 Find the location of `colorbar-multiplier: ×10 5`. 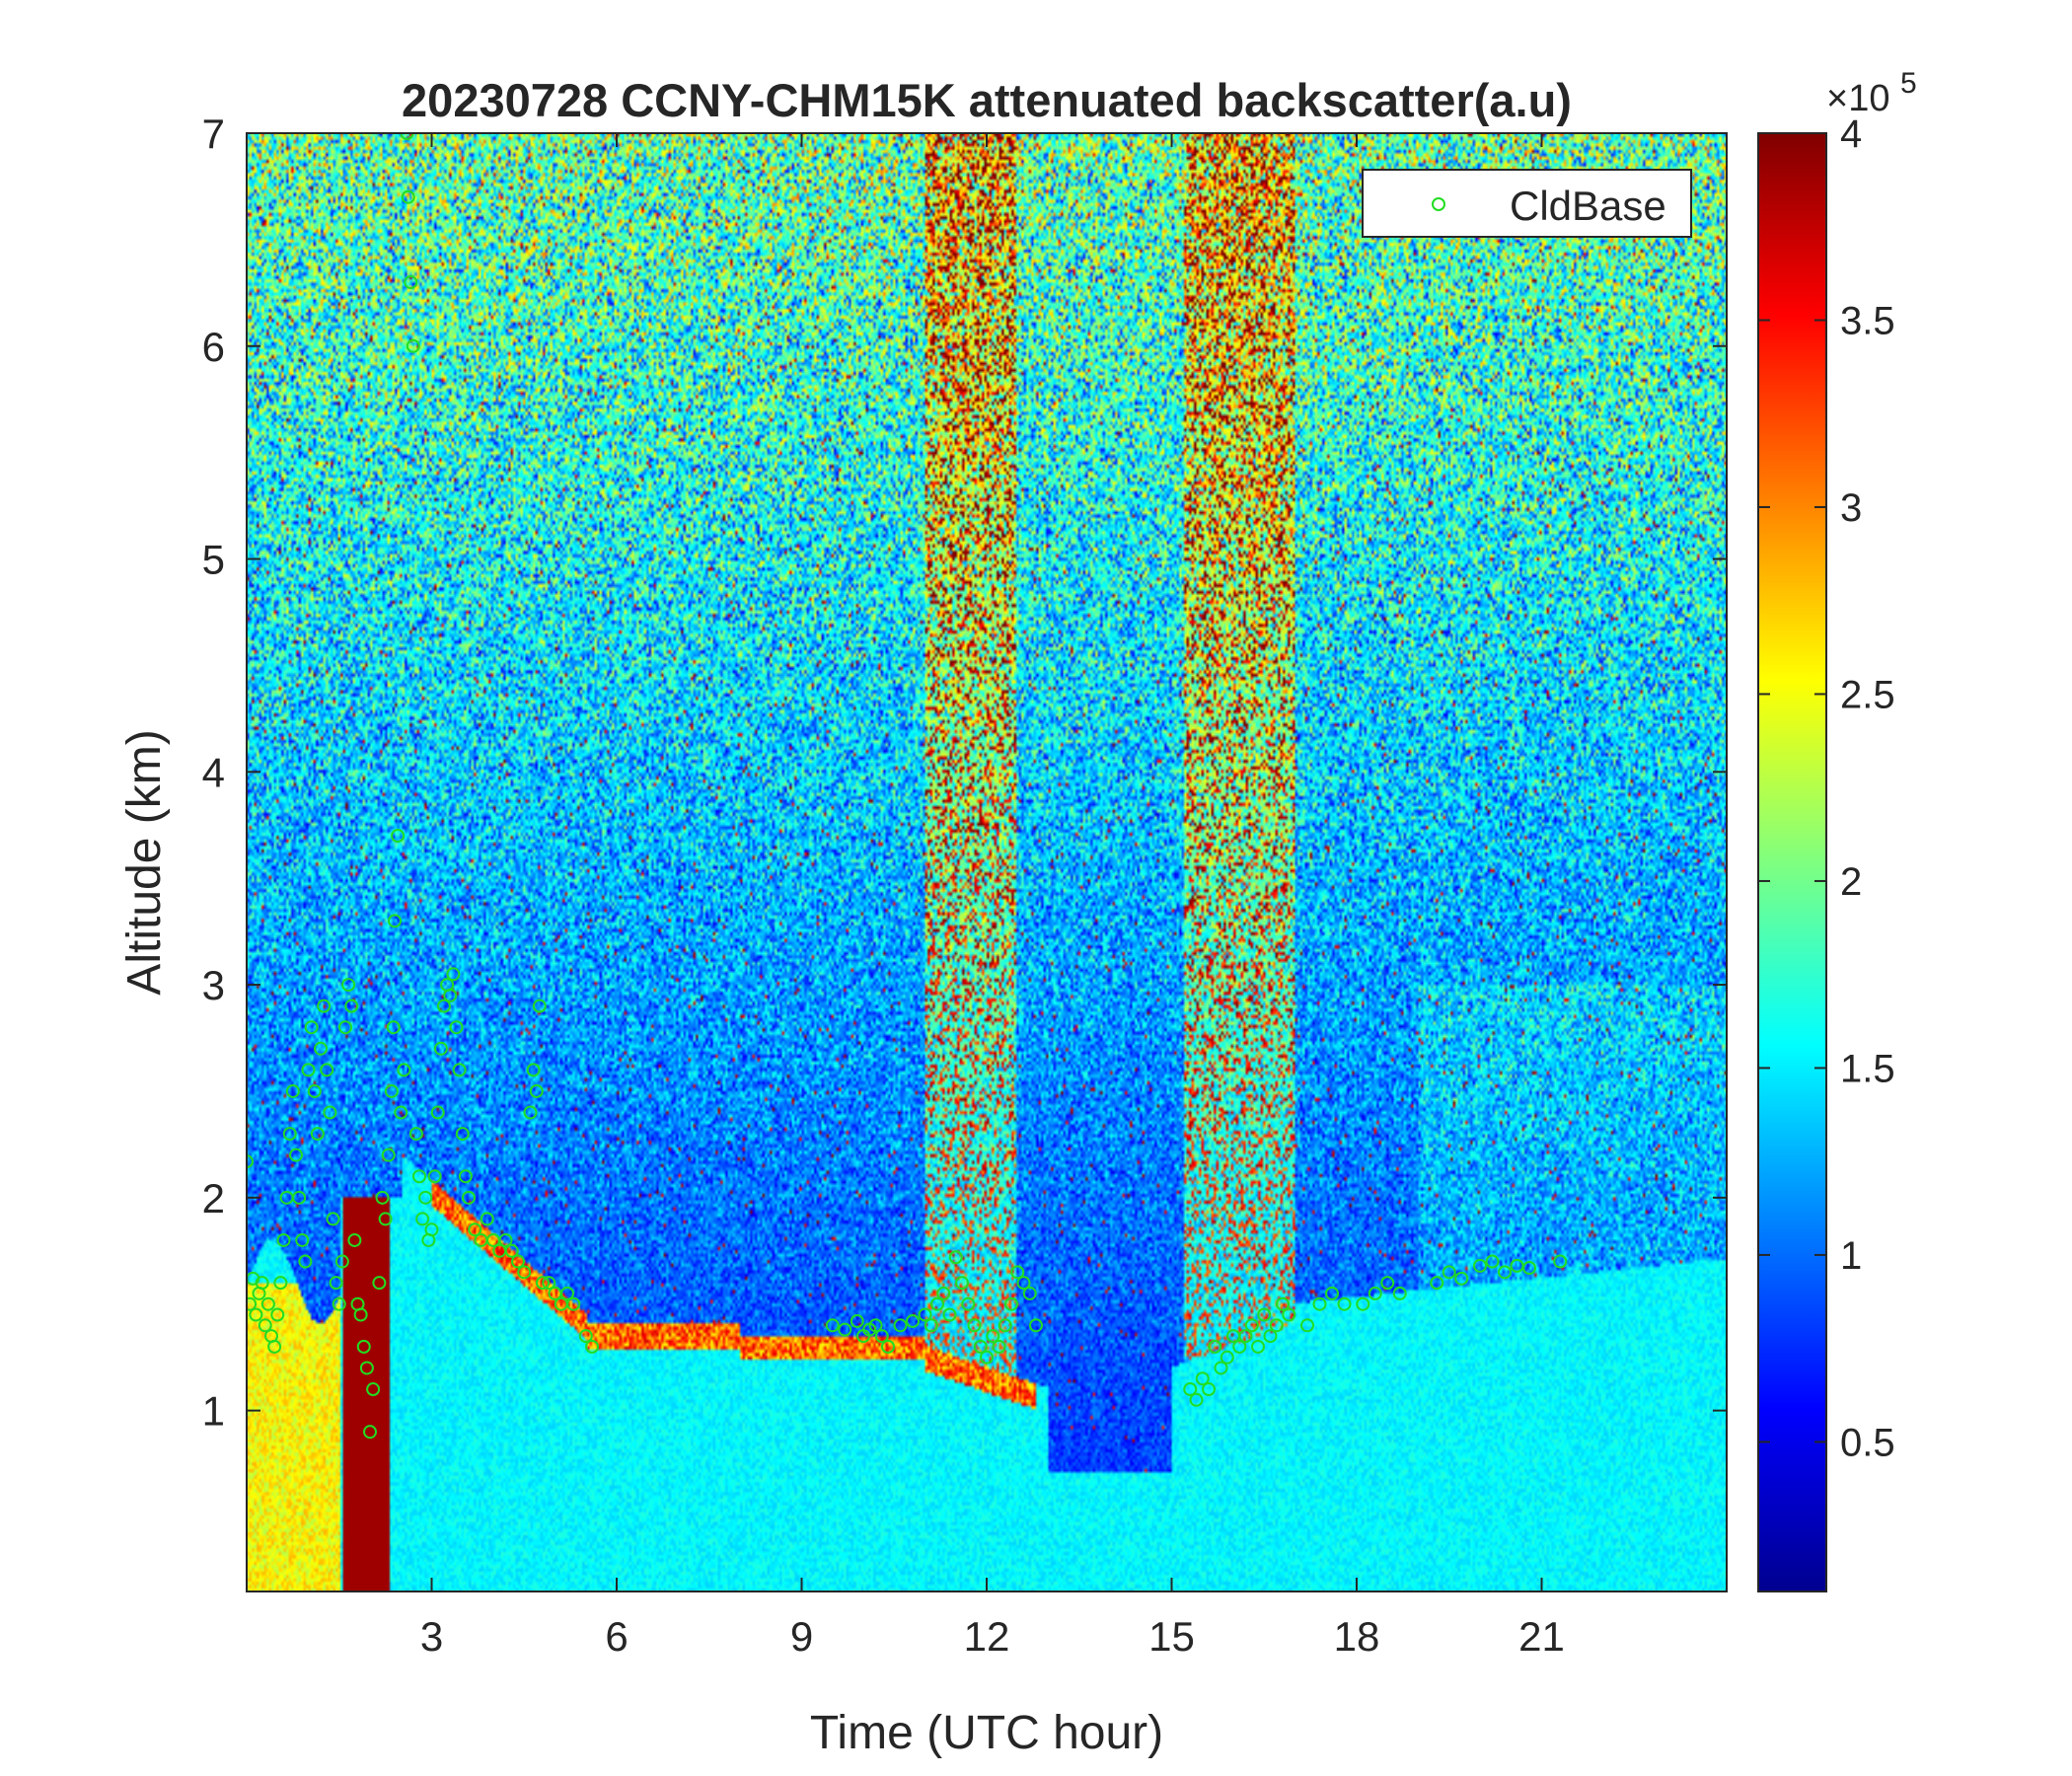

colorbar-multiplier: ×10 5 is located at coordinates (1872, 93).